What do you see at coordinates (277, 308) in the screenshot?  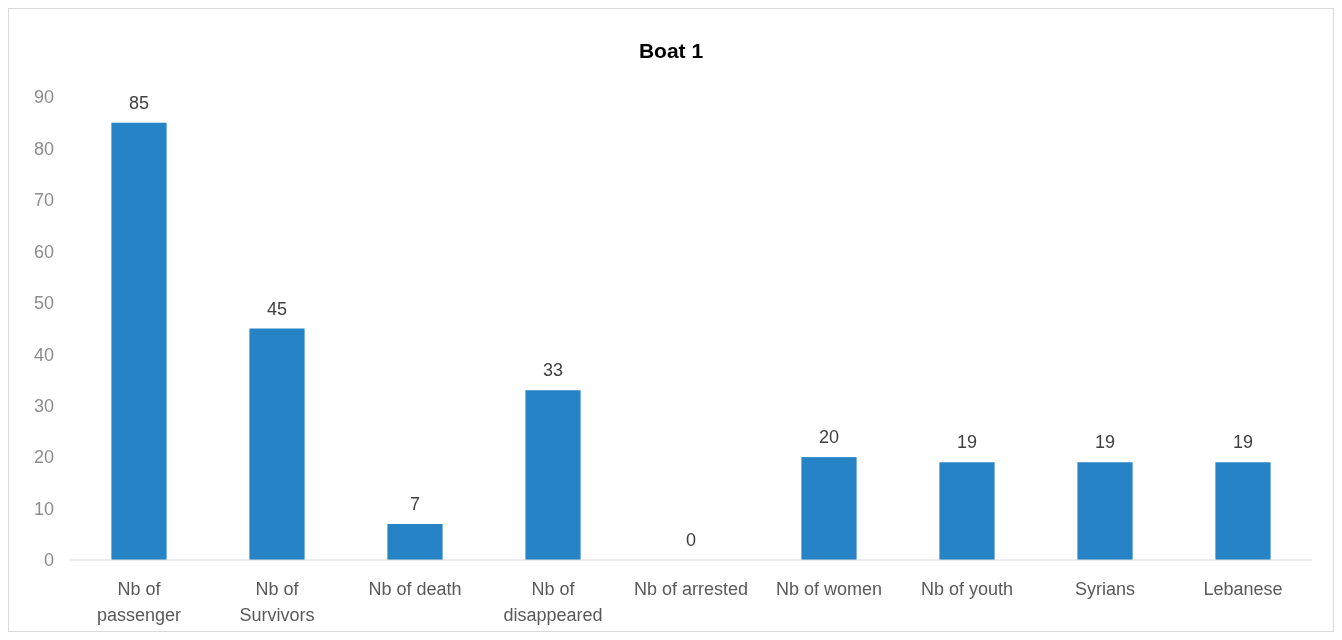 I see `data-label: 45` at bounding box center [277, 308].